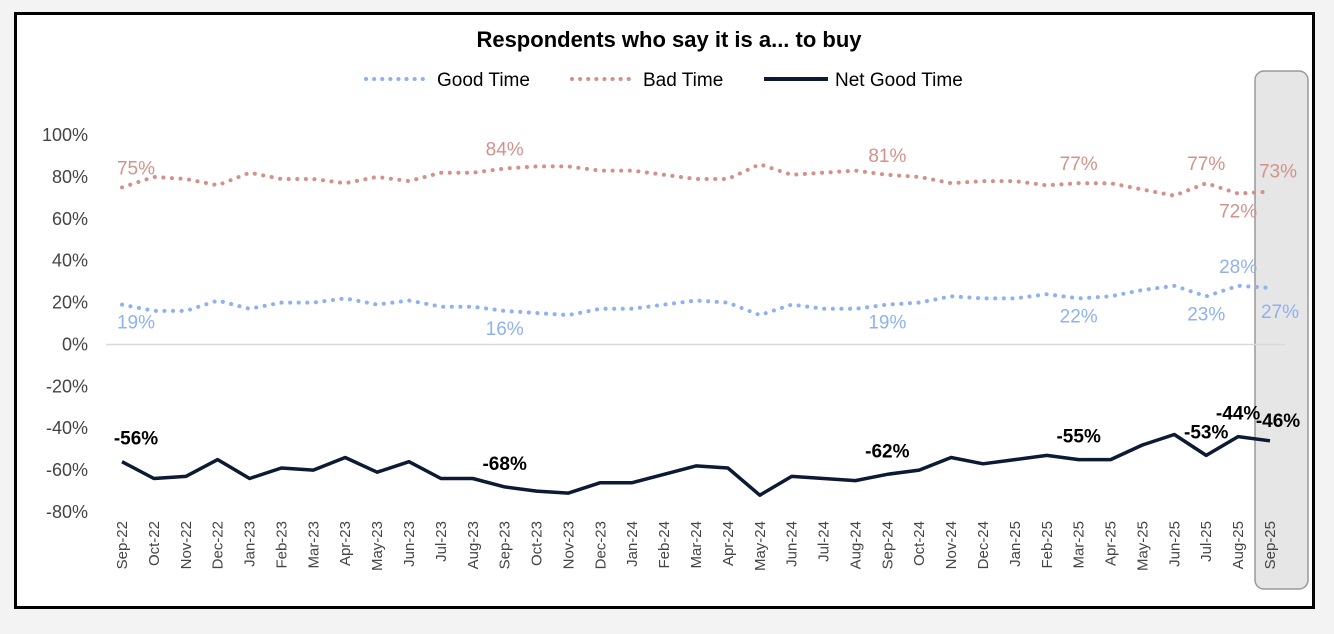  Describe the element at coordinates (696, 180) in the screenshot. I see `series-line-bad-time` at that location.